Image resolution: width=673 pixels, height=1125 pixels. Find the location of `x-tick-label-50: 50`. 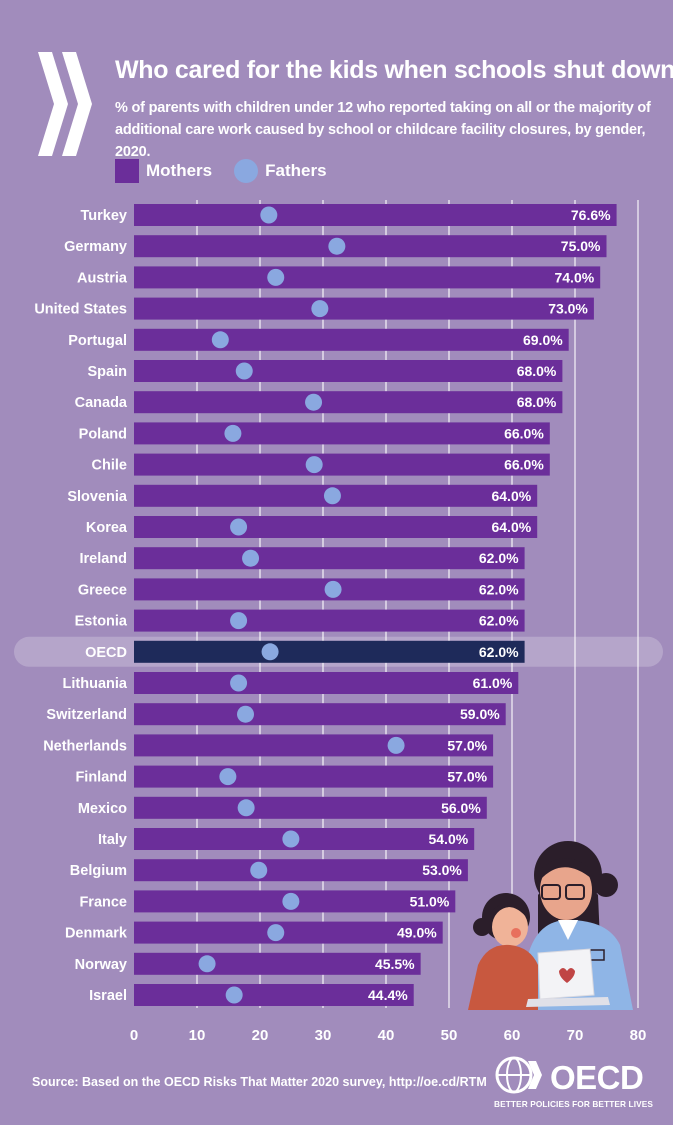

x-tick-label-50: 50 is located at coordinates (449, 1035).